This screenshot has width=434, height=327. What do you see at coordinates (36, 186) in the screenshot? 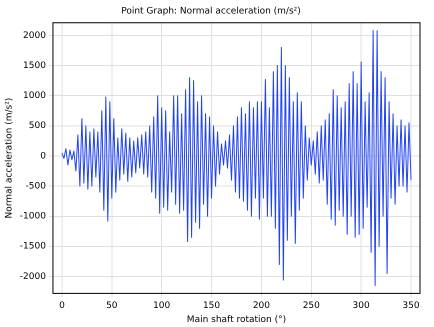
I see `y-tick-label: -500` at bounding box center [36, 186].